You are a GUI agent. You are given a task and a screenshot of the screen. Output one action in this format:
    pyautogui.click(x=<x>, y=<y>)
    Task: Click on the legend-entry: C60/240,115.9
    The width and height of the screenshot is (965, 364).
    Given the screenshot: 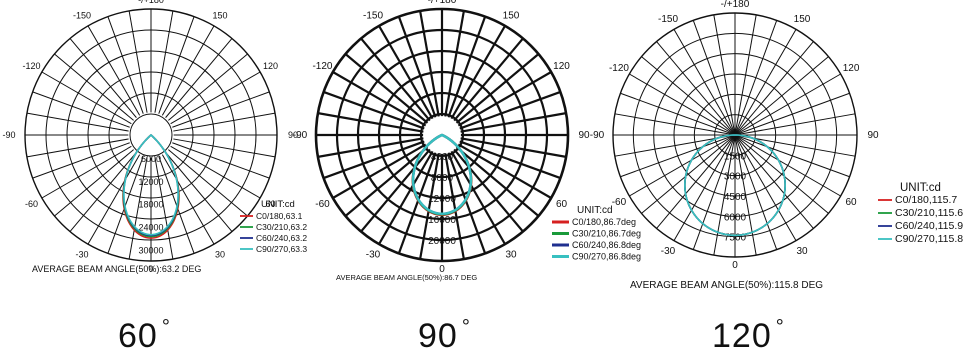 What is the action you would take?
    pyautogui.click(x=929, y=226)
    